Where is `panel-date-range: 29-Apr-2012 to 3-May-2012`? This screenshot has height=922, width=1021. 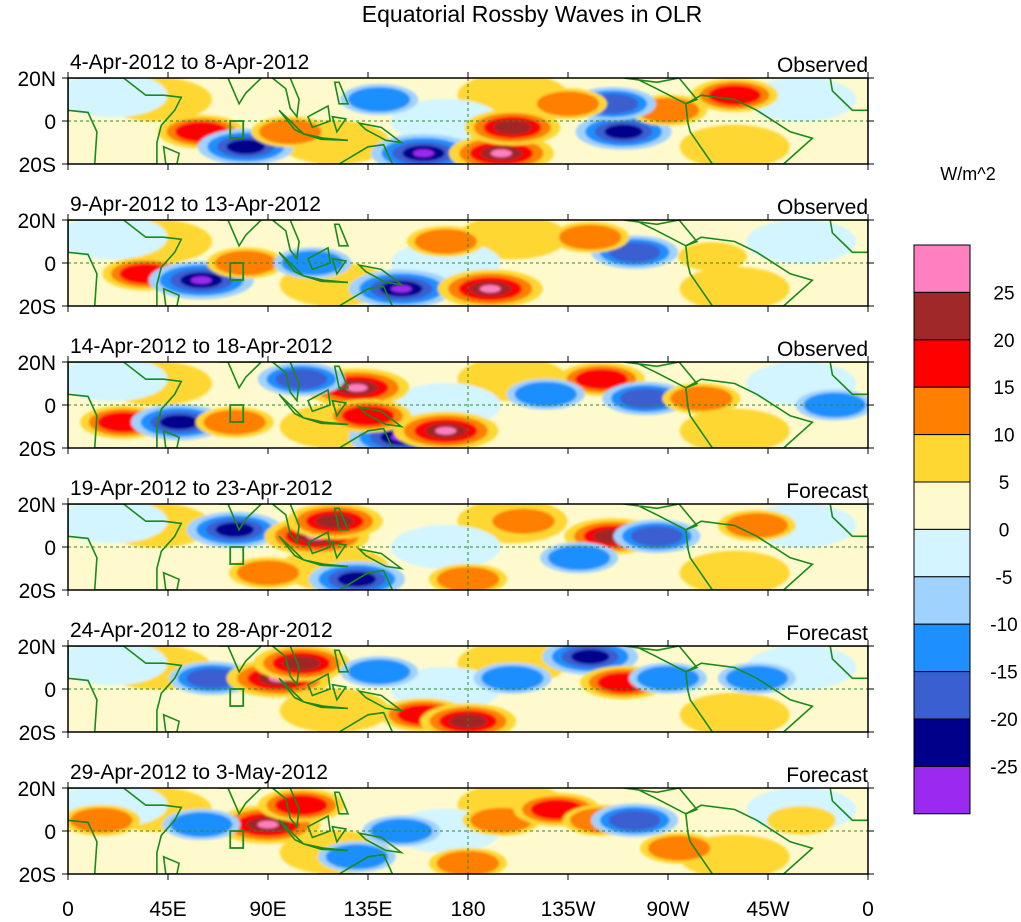
panel-date-range: 29-Apr-2012 to 3-May-2012 is located at coordinates (199, 772).